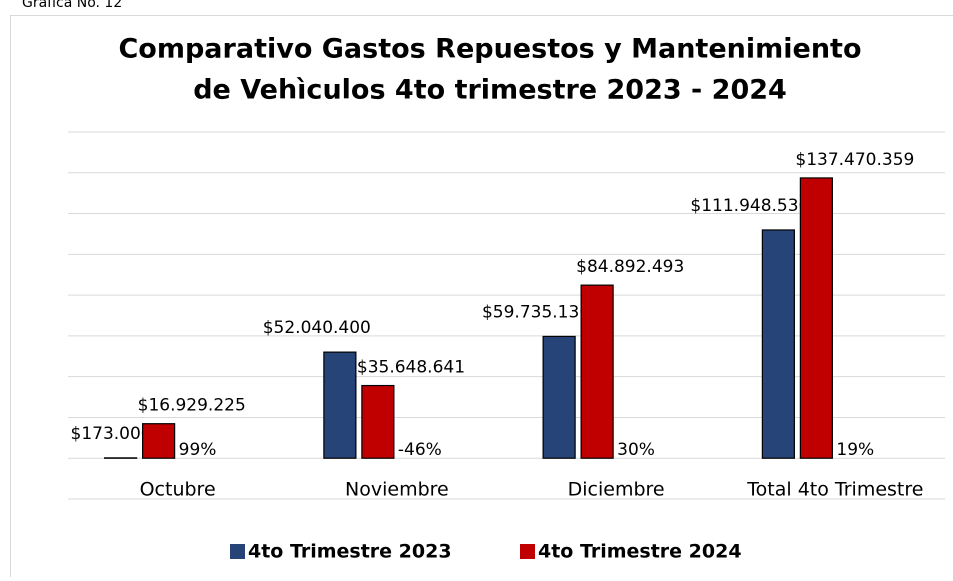 The image size is (953, 581). Describe the element at coordinates (854, 160) in the screenshot. I see `data-label: $137.470.359` at that location.